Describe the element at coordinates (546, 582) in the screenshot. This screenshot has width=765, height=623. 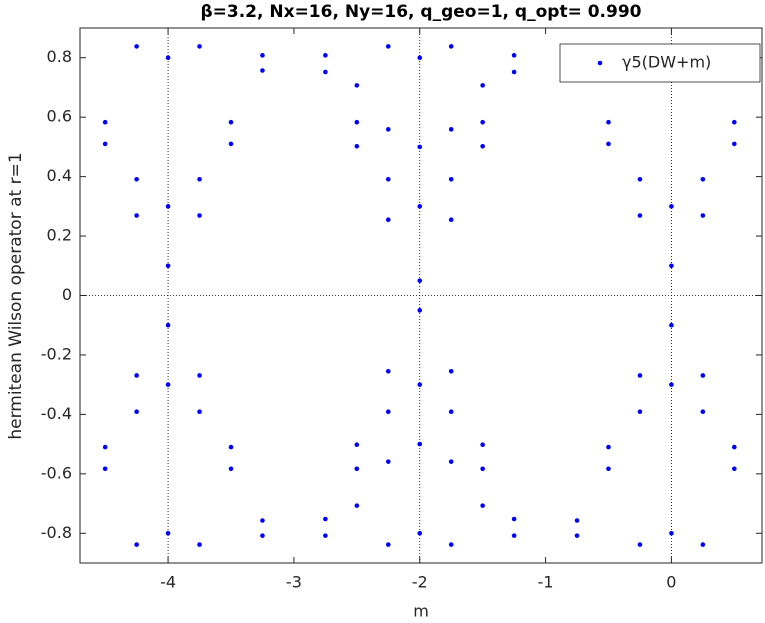
I see `x-tick-label: -1` at that location.